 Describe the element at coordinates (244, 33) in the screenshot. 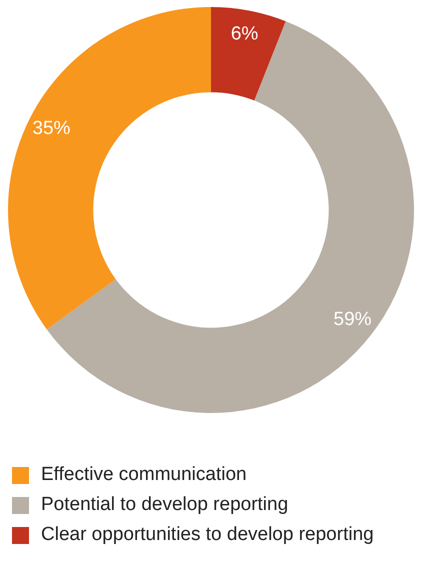

I see `data-label: 6%` at that location.